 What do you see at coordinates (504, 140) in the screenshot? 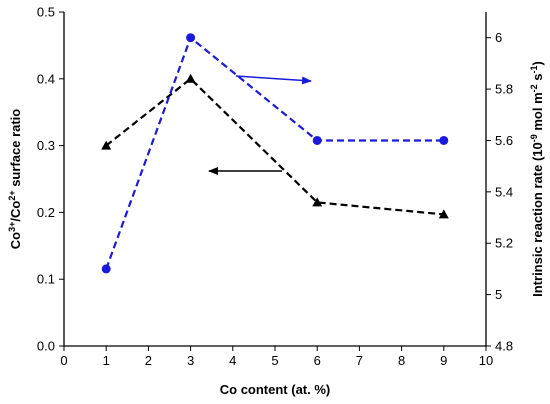
I see `right-y-tick-label: 5.6` at bounding box center [504, 140].